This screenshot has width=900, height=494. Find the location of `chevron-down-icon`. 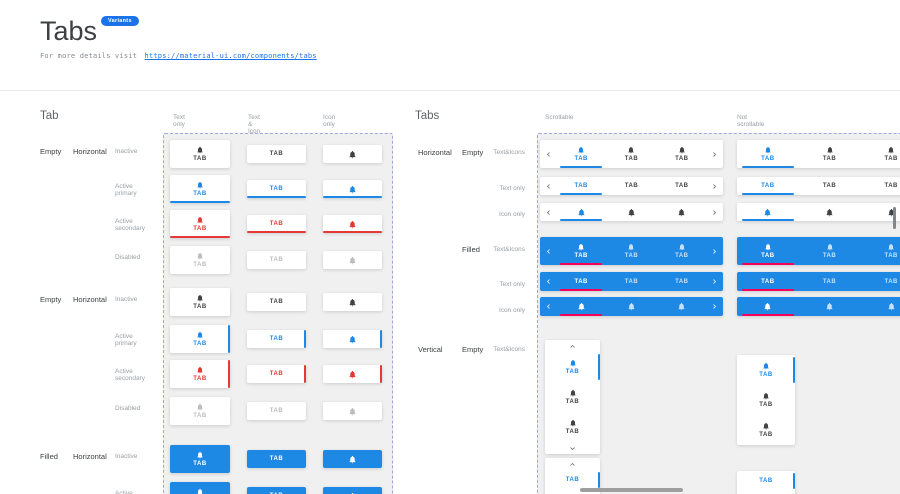

chevron-down-icon is located at coordinates (573, 448).